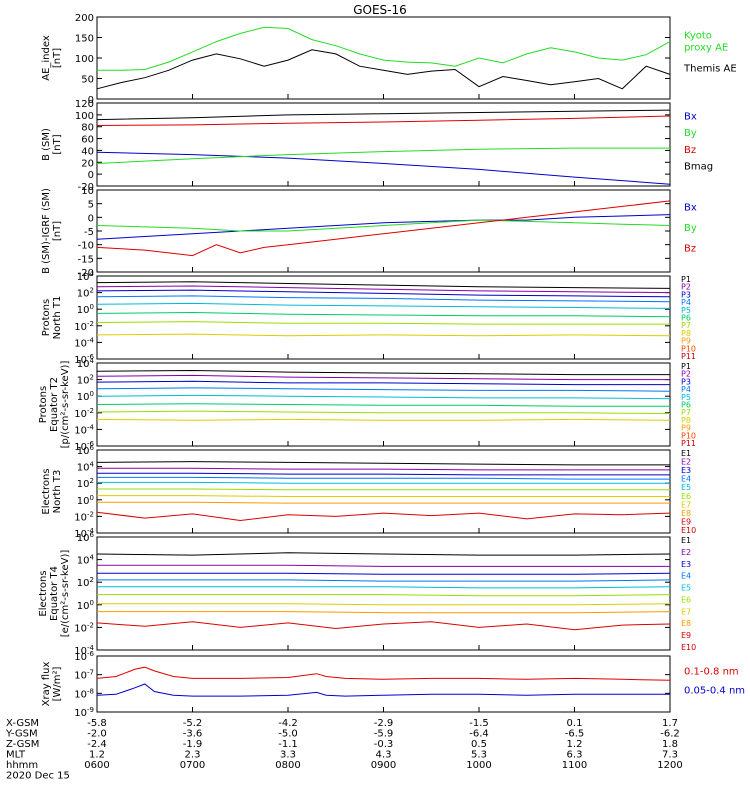  Describe the element at coordinates (686, 462) in the screenshot. I see `legend-entry: E2` at that location.